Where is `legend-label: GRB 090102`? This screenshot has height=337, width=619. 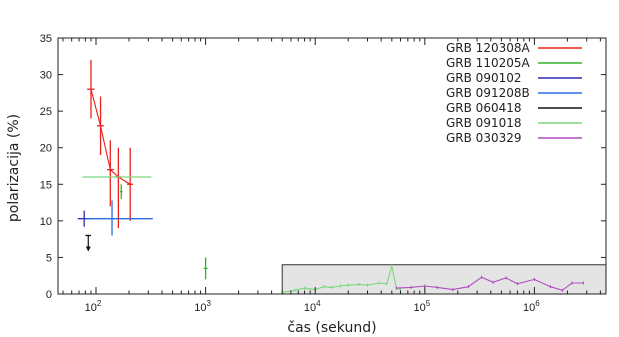
legend-label: GRB 090102 is located at coordinates (484, 78).